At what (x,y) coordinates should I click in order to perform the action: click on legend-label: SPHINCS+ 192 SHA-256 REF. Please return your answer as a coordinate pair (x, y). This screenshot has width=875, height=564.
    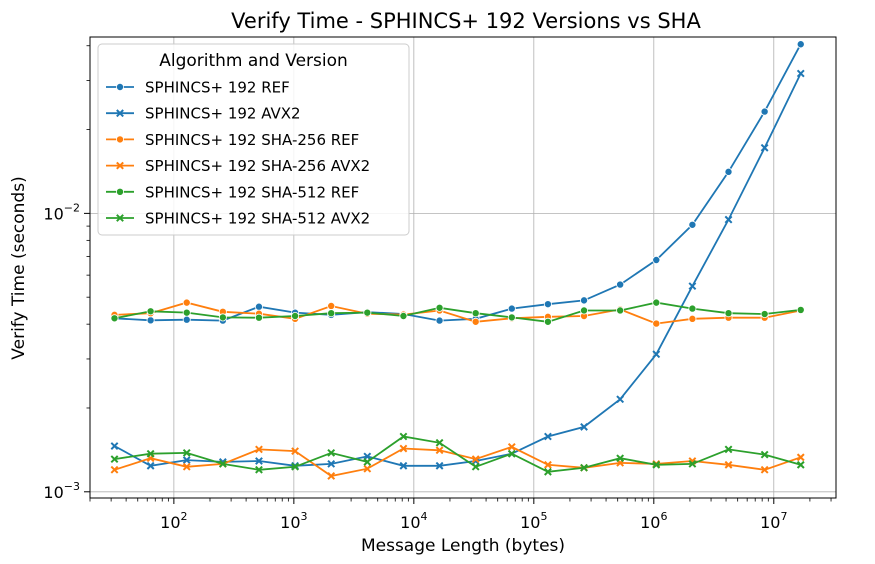
    Looking at the image, I should click on (252, 140).